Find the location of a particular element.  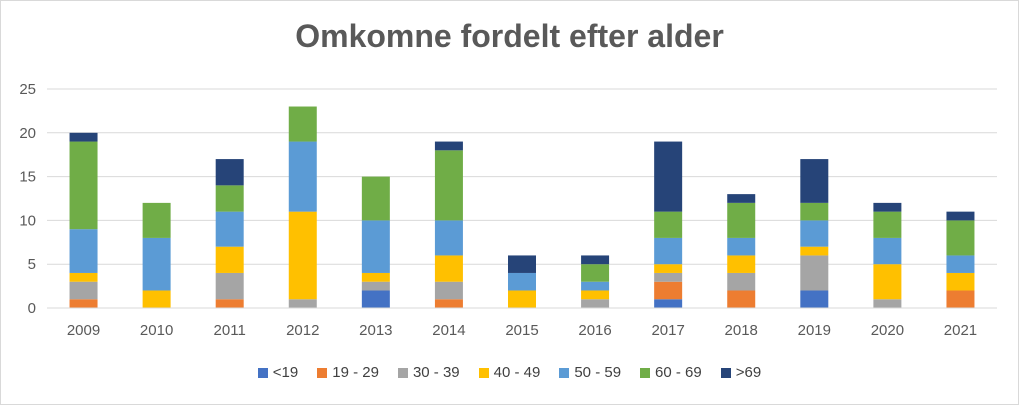

x-tick-label: 2012 is located at coordinates (302, 330).